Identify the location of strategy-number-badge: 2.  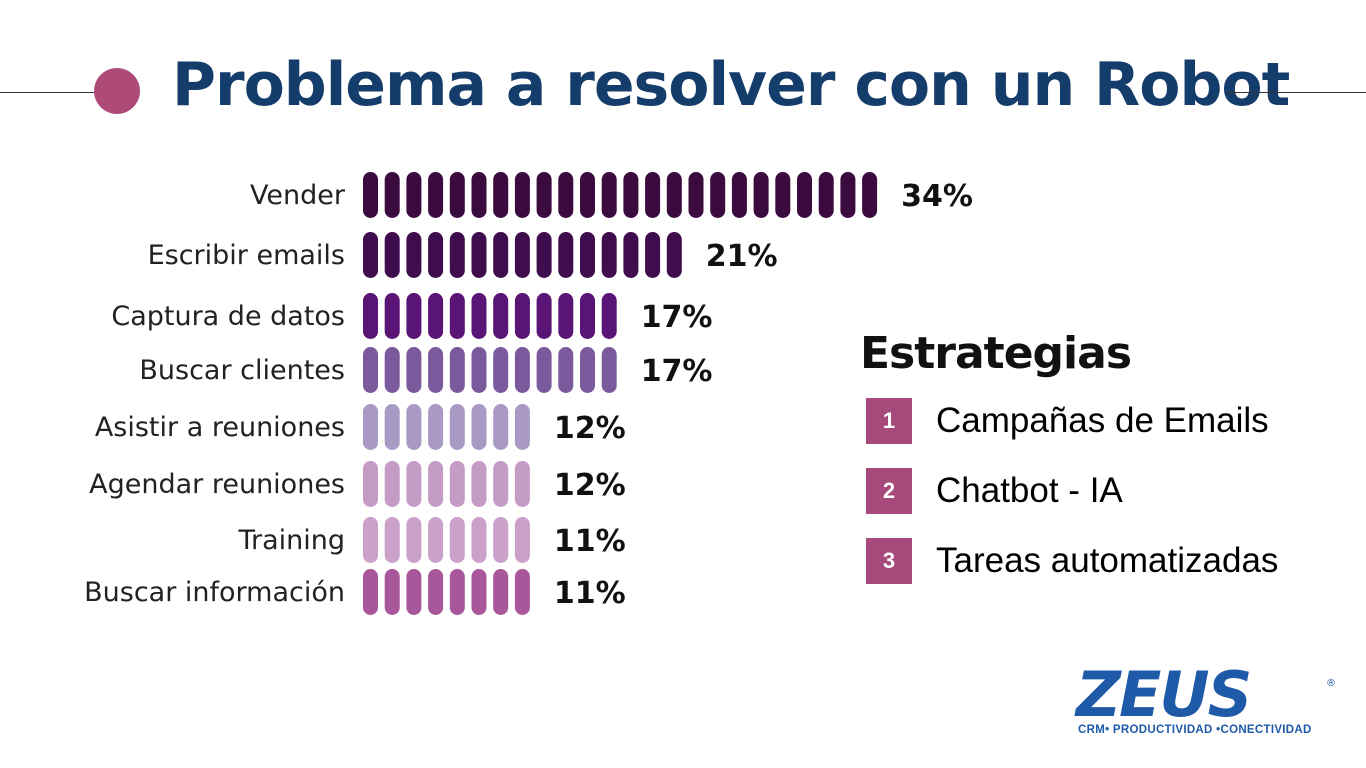
(889, 491).